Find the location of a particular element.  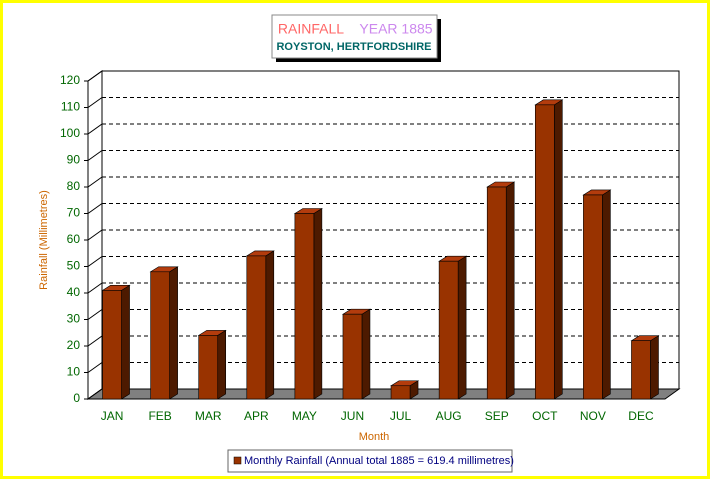

x-tick-label: AUG is located at coordinates (449, 416).